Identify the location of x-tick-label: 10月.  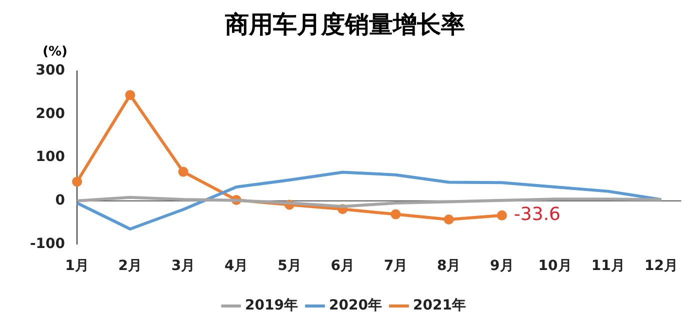
(555, 266).